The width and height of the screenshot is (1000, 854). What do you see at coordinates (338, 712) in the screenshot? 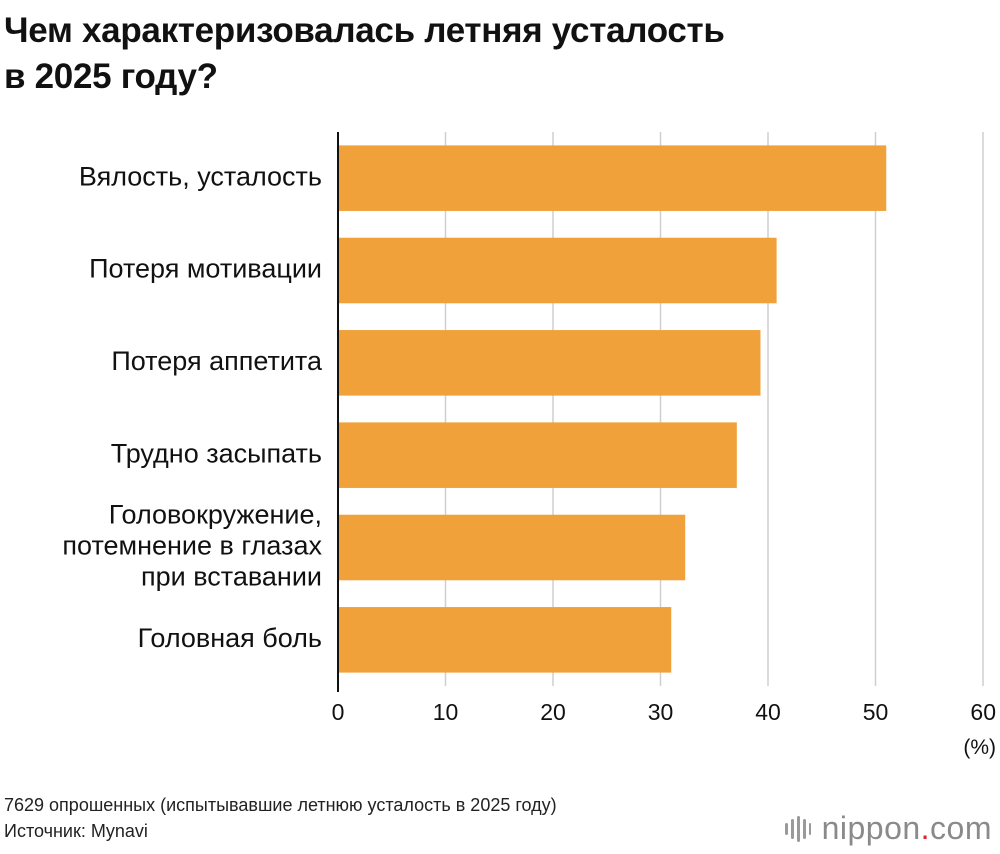
I see `x-tick-label: 0` at bounding box center [338, 712].